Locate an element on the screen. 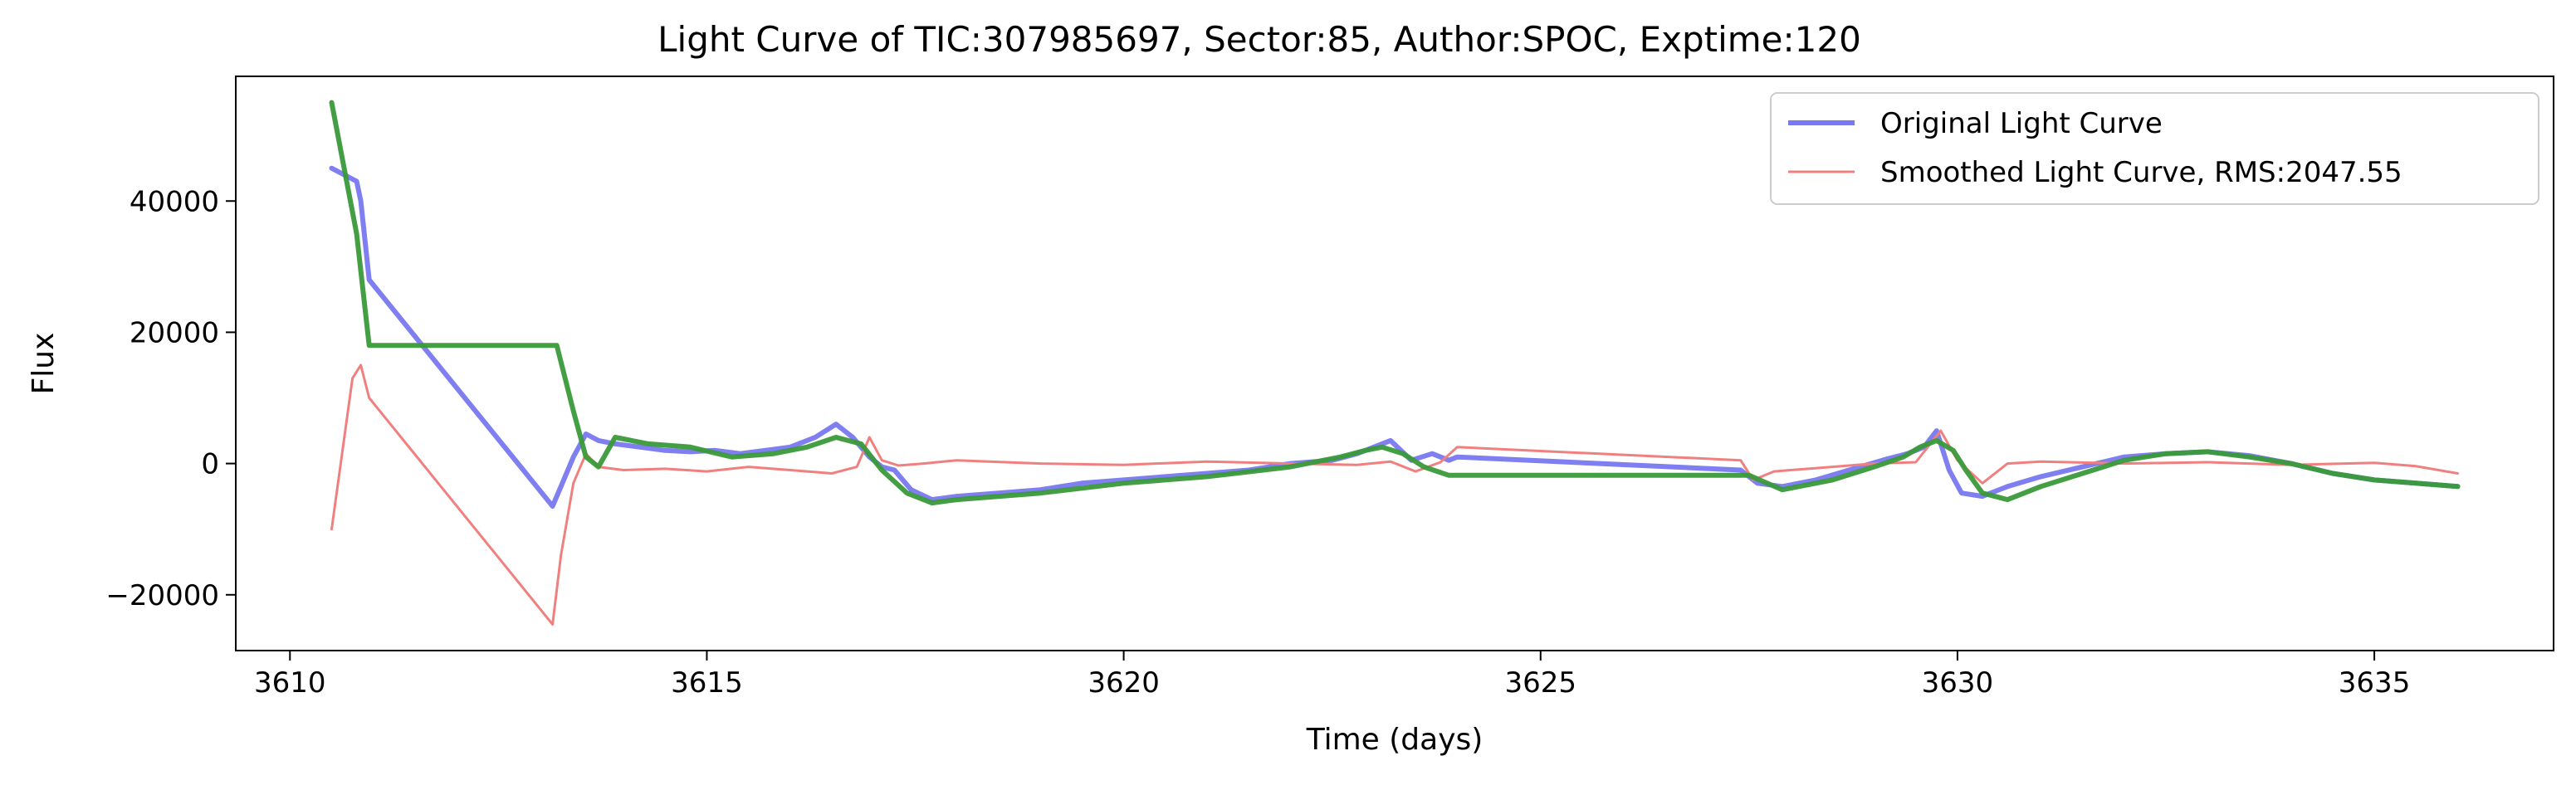 This screenshot has height=785, width=2576. x-tick-label: 3630 is located at coordinates (1958, 683).